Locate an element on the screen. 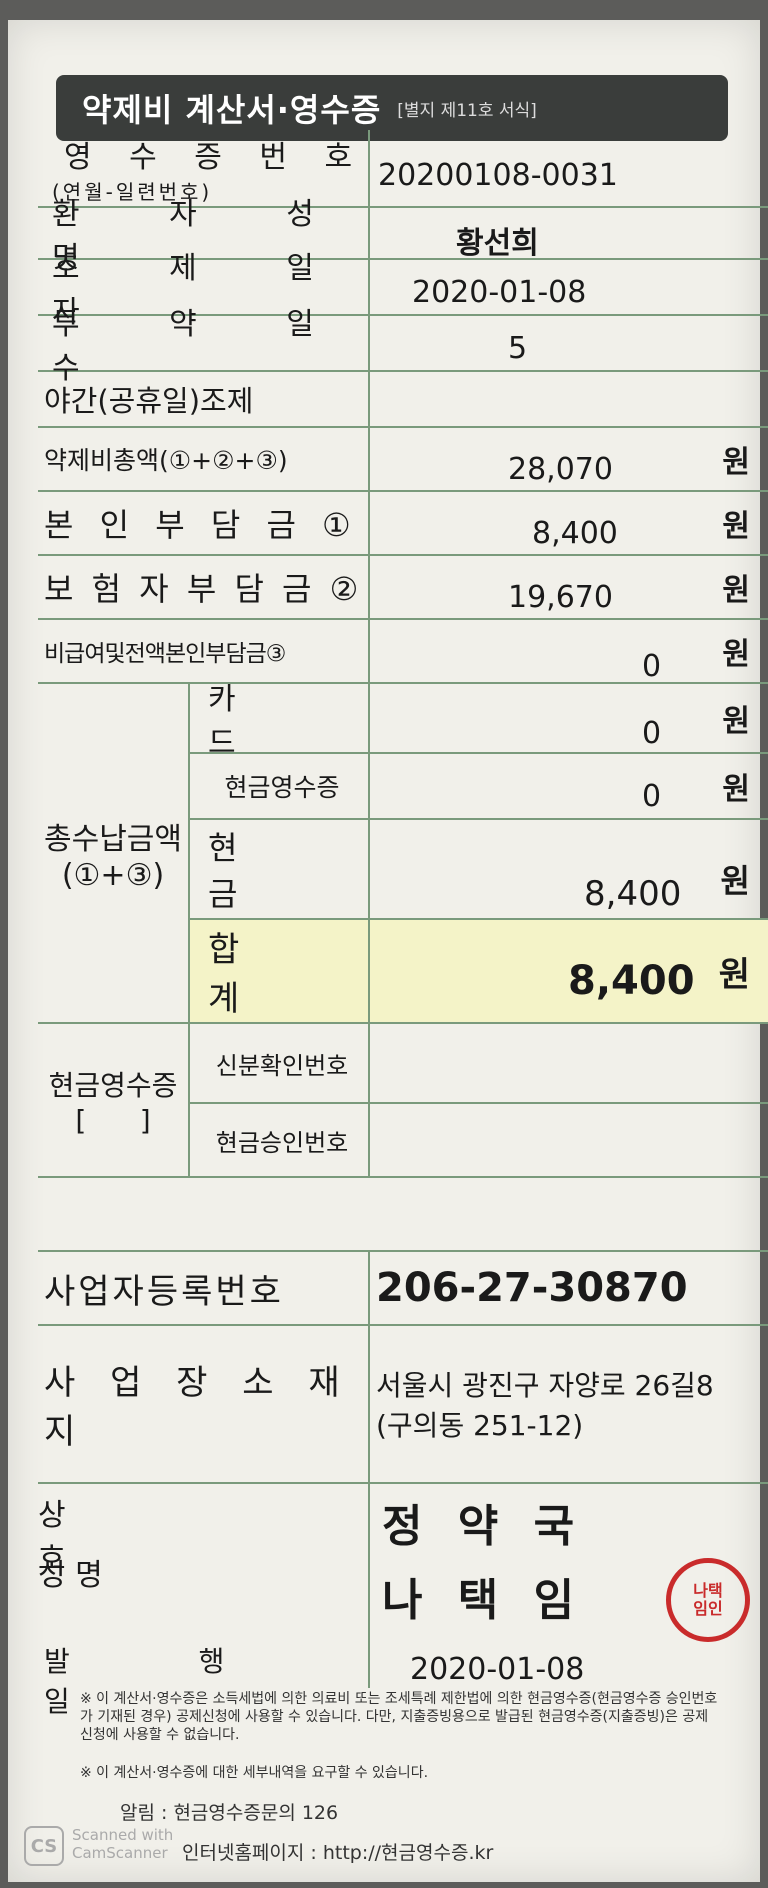 The image size is (768, 1888). card-label: 카 드 is located at coordinates (280, 721).